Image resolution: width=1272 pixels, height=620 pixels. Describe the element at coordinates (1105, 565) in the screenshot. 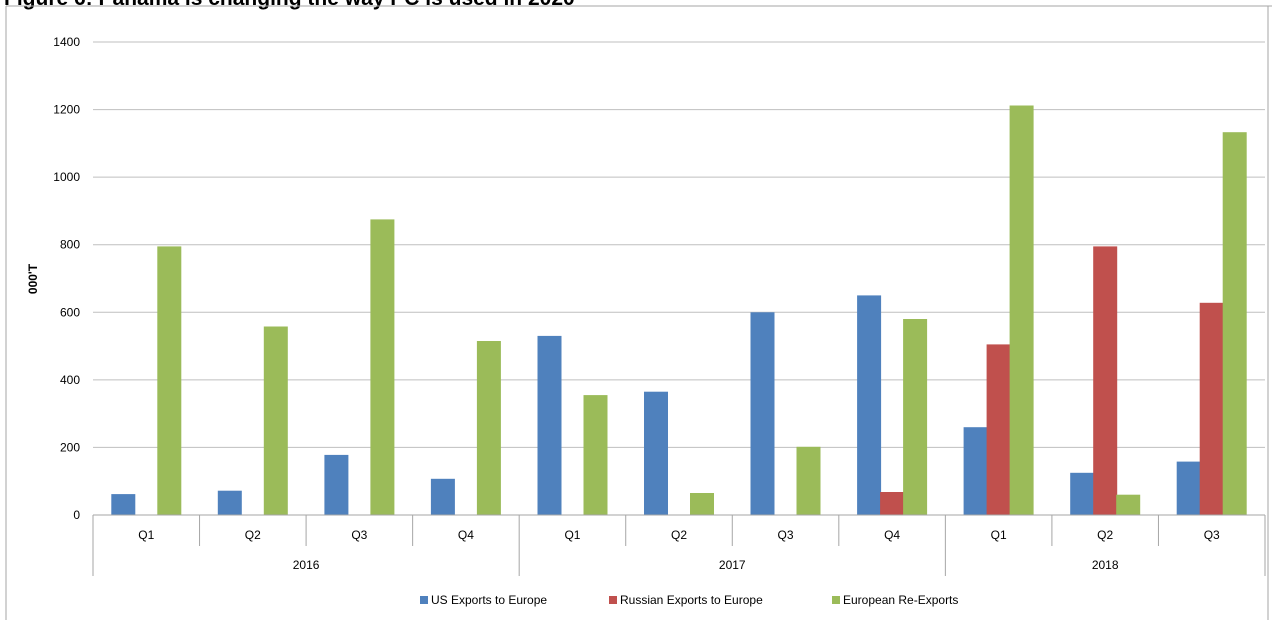

I see `year-label: 2018` at that location.